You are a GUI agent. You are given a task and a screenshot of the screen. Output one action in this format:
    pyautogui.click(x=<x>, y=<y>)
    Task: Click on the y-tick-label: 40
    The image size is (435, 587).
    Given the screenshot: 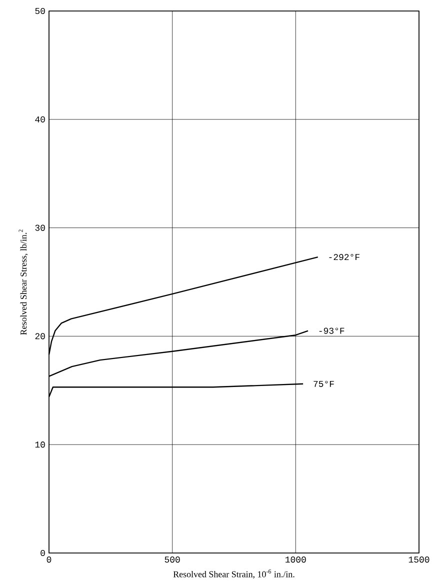 What is the action you would take?
    pyautogui.click(x=40, y=119)
    